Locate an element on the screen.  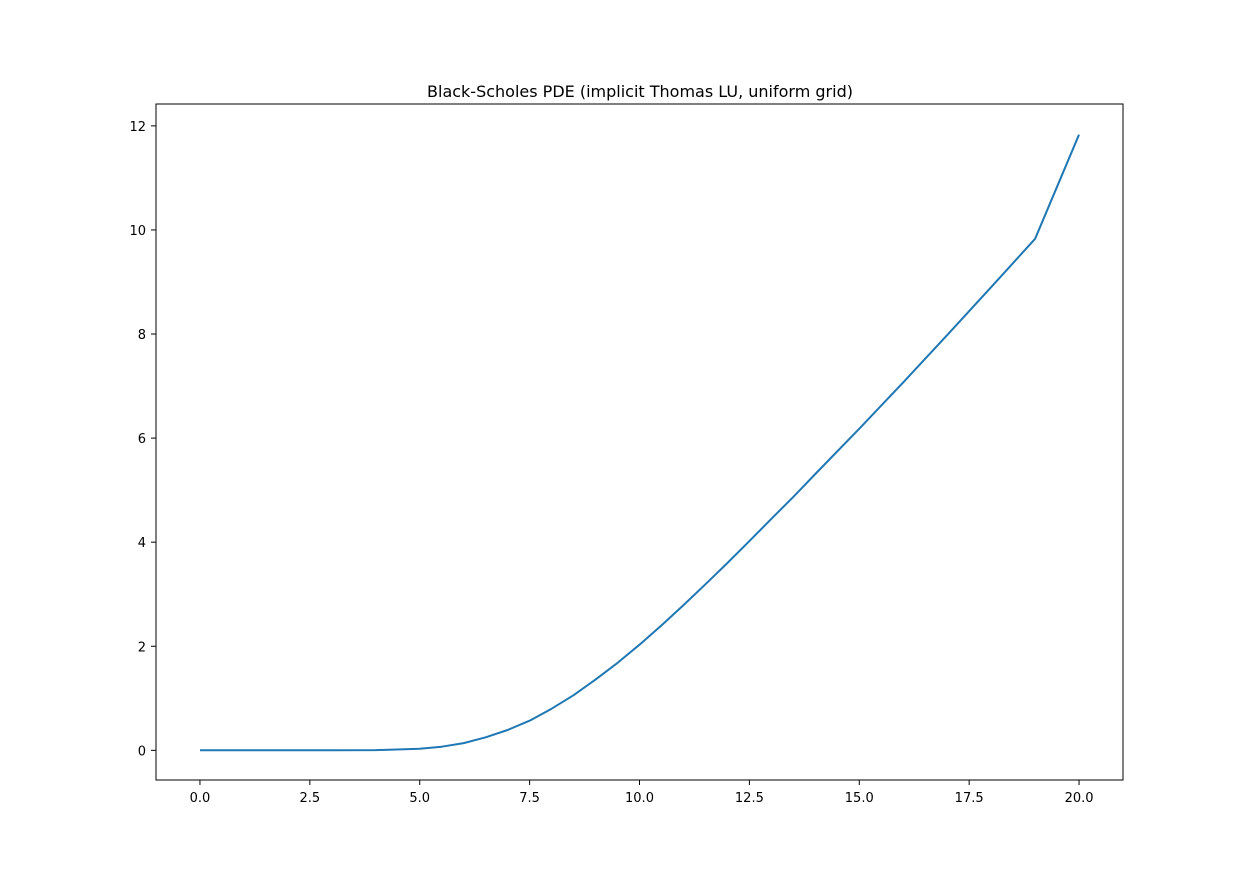
y-tick-label: 10 is located at coordinates (137, 231).